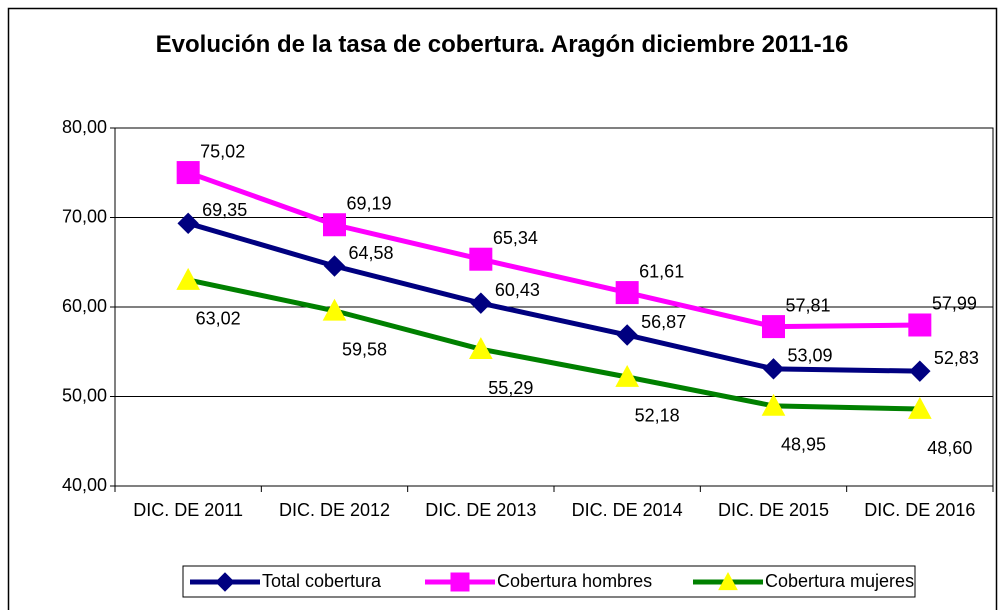  Describe the element at coordinates (322, 581) in the screenshot. I see `legend-label: Total cobertura` at that location.